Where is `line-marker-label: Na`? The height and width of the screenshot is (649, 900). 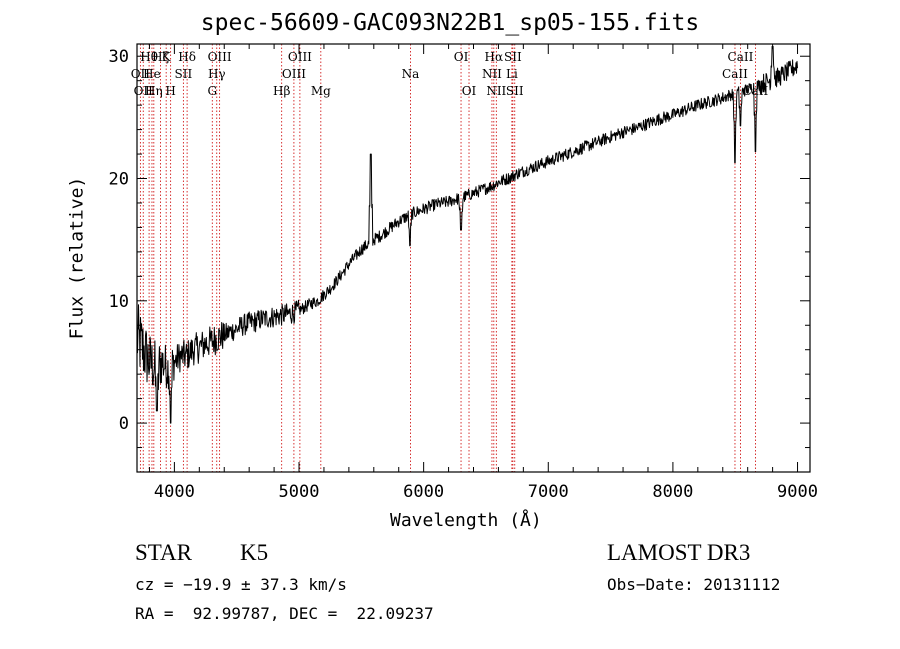
line-marker-label: Na is located at coordinates (411, 74).